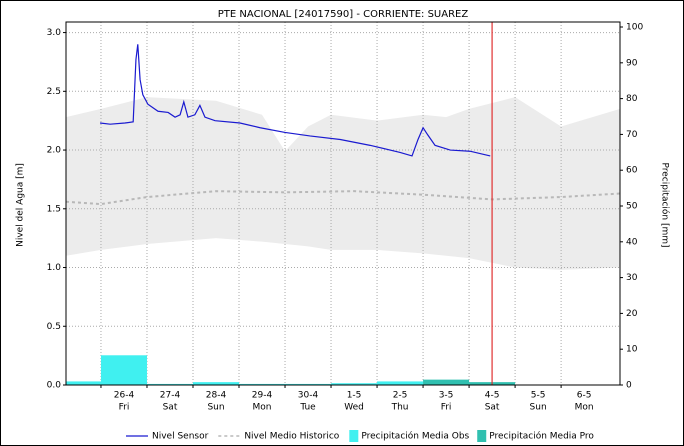 The height and width of the screenshot is (446, 684). Describe the element at coordinates (632, 99) in the screenshot. I see `y2-tick-label: 80` at that location.